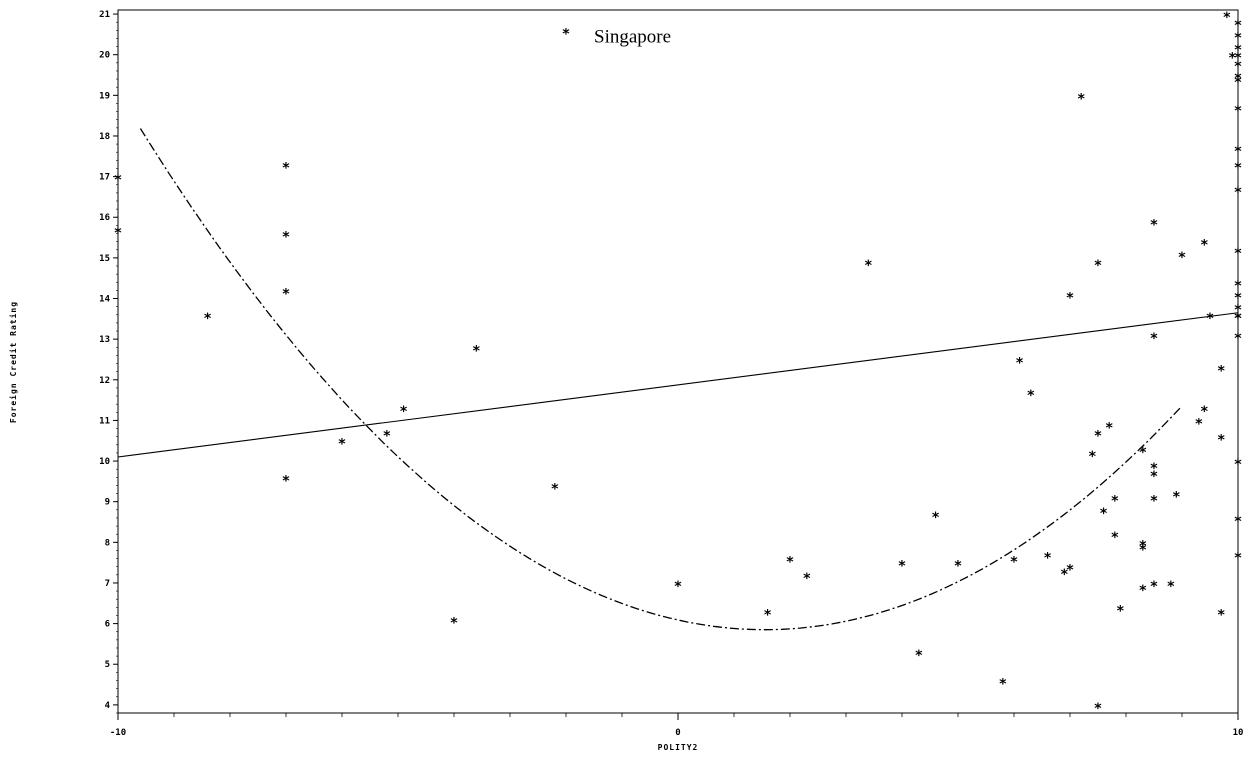  What do you see at coordinates (1238, 733) in the screenshot?
I see `x-tick-label: 10` at bounding box center [1238, 733].